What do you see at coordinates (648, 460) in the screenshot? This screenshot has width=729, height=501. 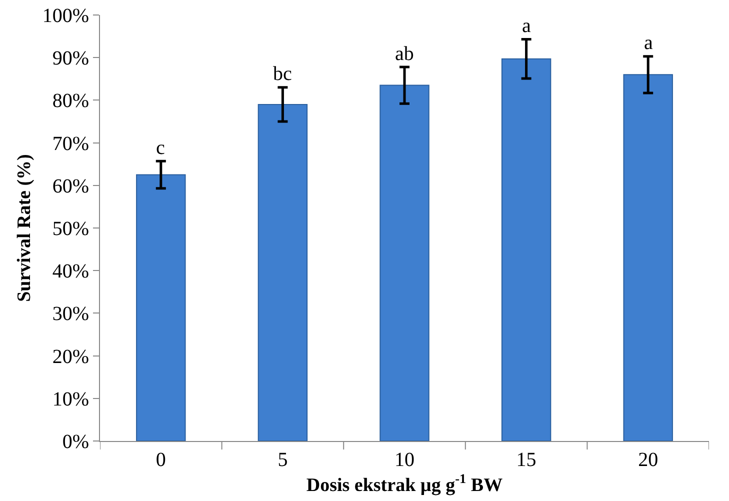 I see `x-tick-label: 20` at bounding box center [648, 460].